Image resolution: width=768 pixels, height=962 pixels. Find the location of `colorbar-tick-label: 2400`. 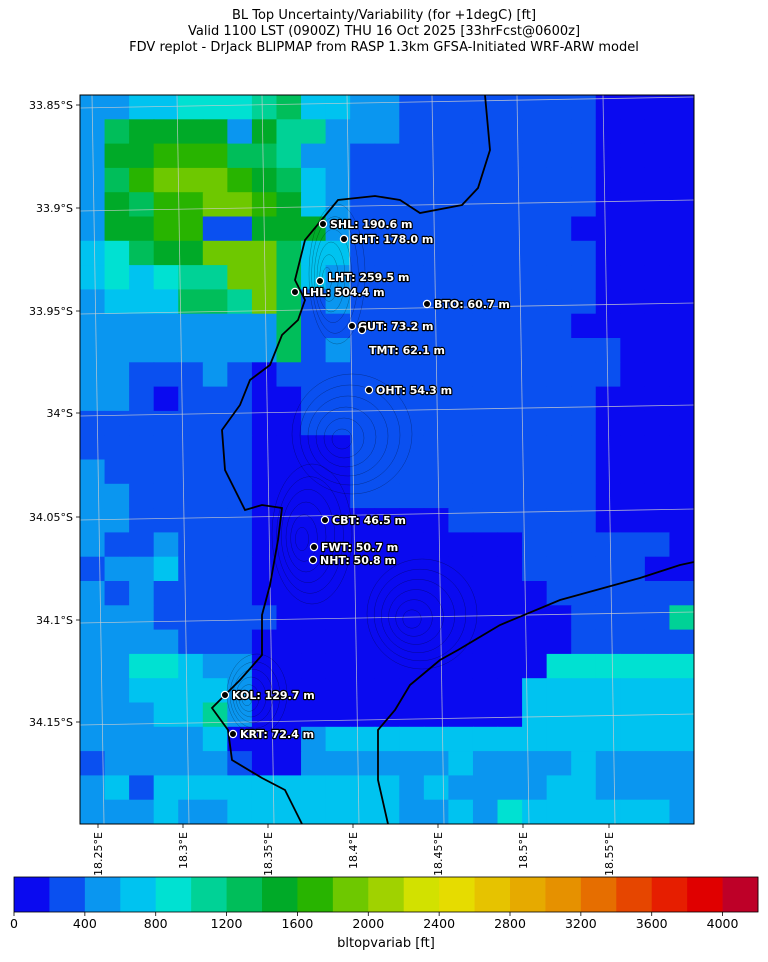

colorbar-tick-label: 2400 is located at coordinates (439, 923).